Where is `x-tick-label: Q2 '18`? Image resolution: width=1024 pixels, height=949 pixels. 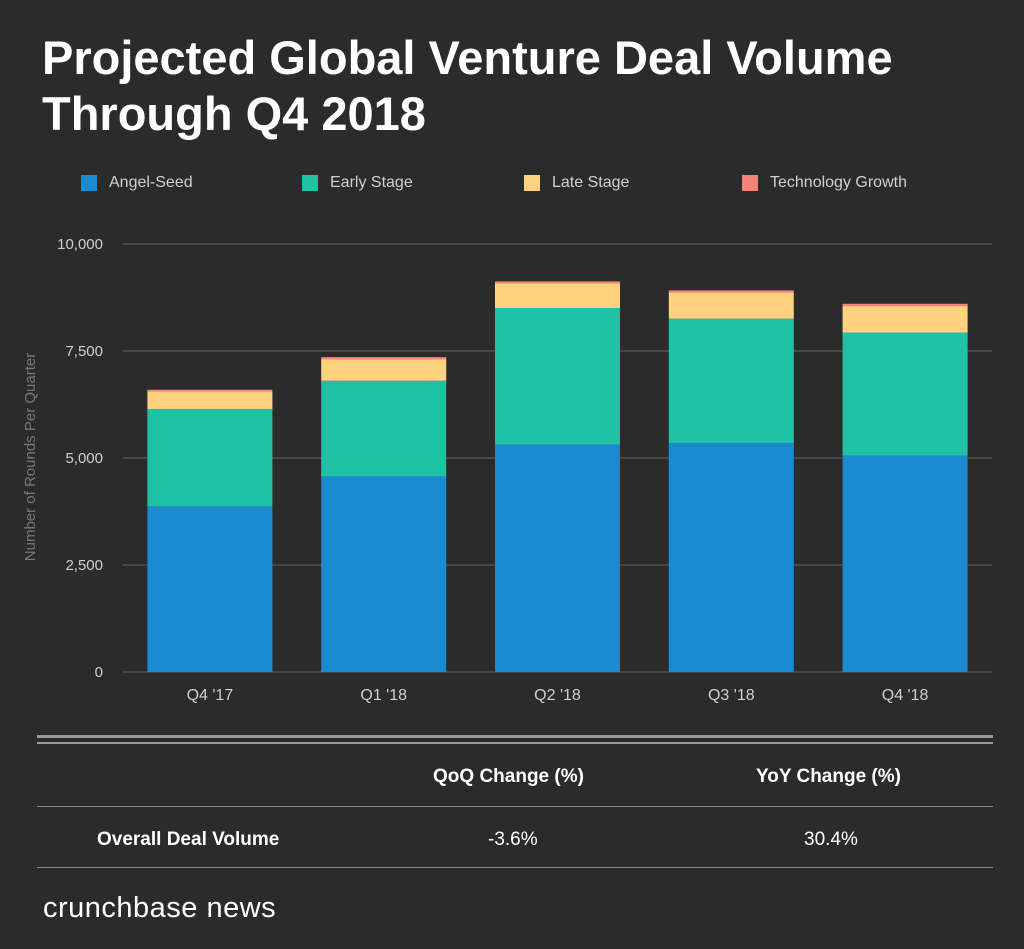
x-tick-label: Q2 '18 is located at coordinates (557, 695).